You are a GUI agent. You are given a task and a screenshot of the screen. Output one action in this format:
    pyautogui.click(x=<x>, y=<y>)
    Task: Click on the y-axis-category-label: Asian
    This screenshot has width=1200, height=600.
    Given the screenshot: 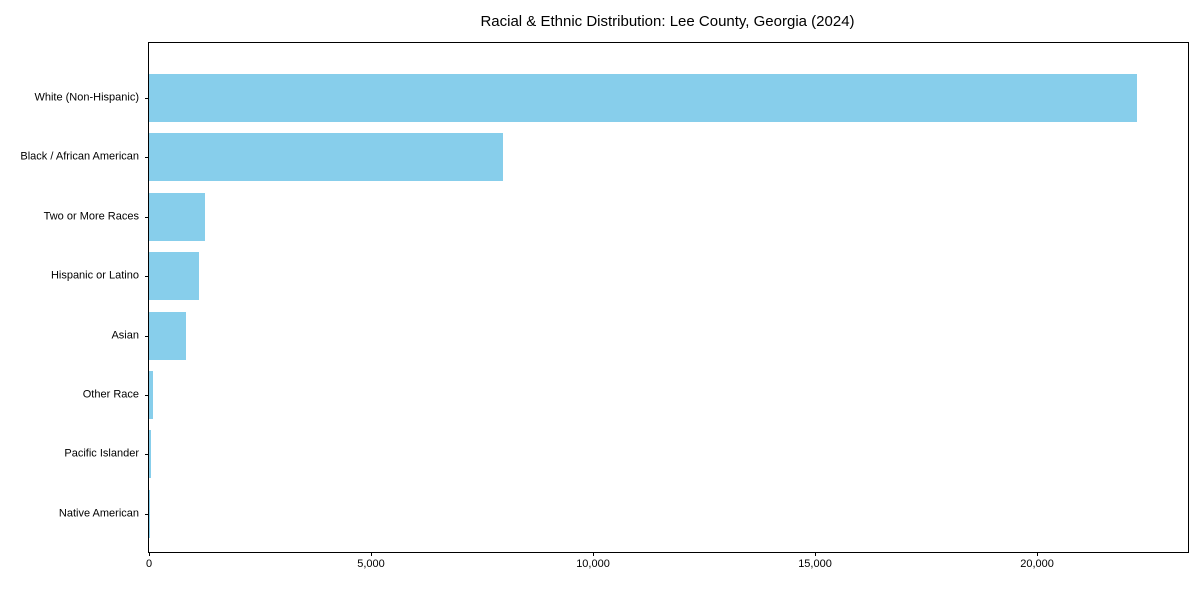 What is the action you would take?
    pyautogui.click(x=125, y=335)
    